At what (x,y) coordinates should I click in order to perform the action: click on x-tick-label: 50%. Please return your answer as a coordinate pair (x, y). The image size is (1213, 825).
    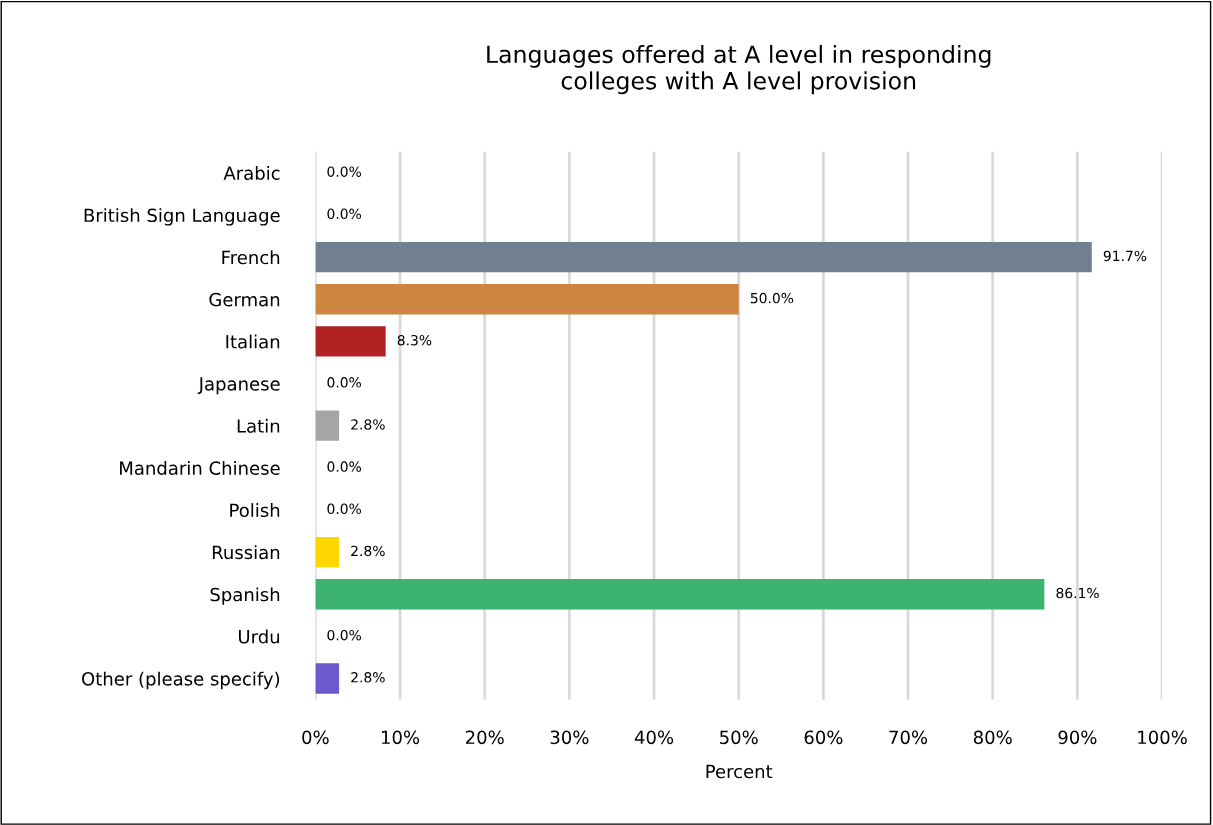
    Looking at the image, I should click on (739, 737).